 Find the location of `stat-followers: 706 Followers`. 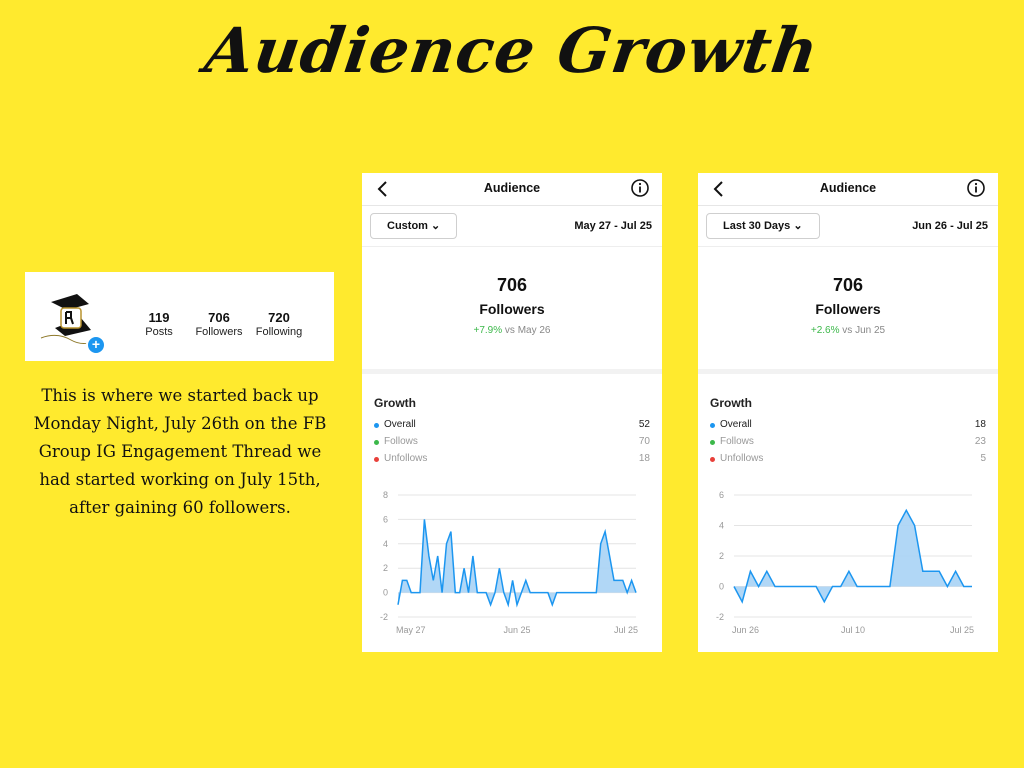

stat-followers: 706 Followers is located at coordinates (219, 324).